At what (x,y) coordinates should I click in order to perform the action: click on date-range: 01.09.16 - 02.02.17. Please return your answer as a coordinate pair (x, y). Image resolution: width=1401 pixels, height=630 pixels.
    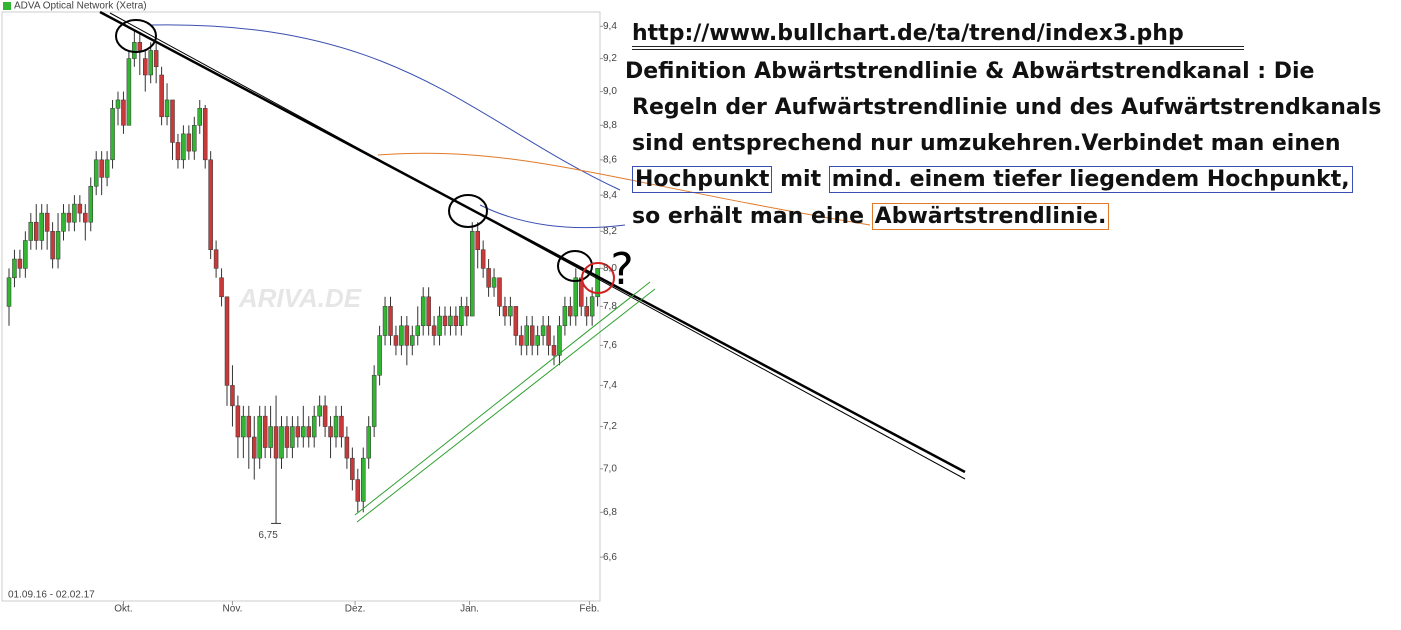
    Looking at the image, I should click on (51, 595).